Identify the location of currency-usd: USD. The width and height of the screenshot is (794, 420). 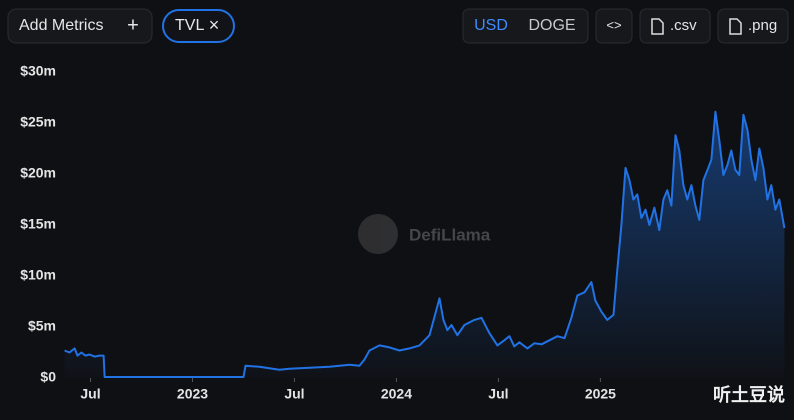
(491, 25).